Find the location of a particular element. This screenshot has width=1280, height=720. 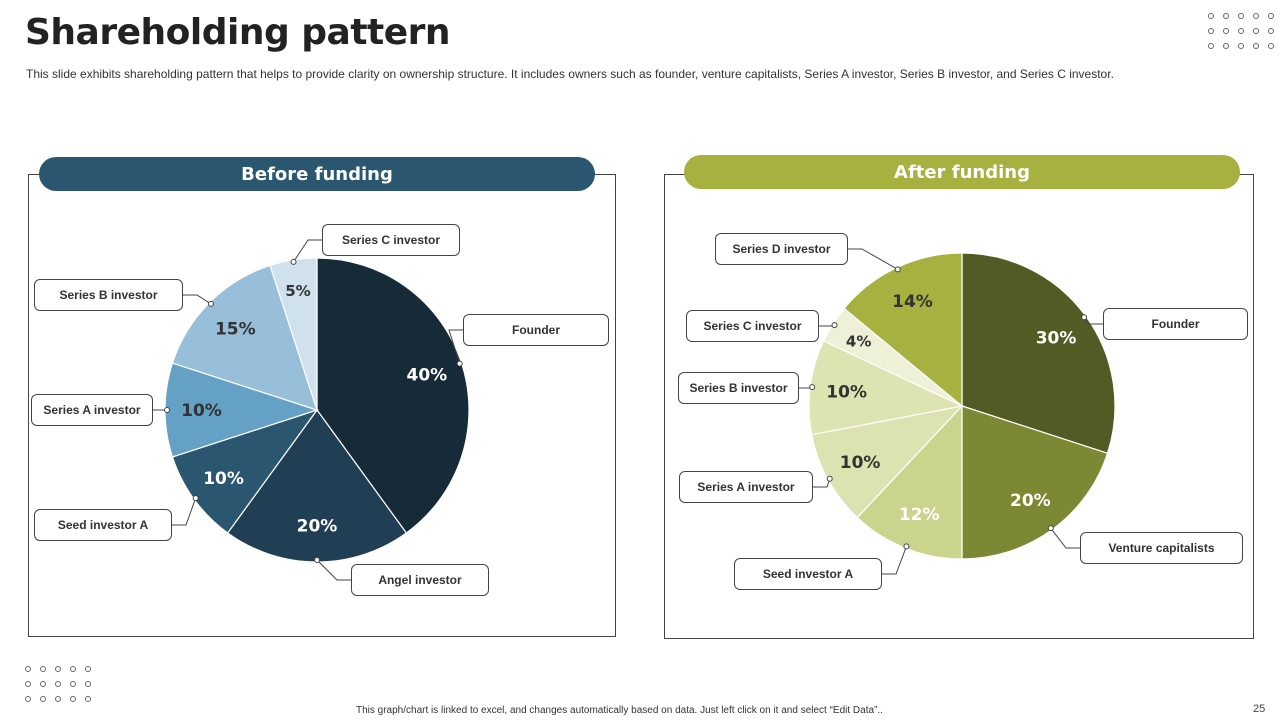

before-leader-series-b-investor is located at coordinates (197, 299).